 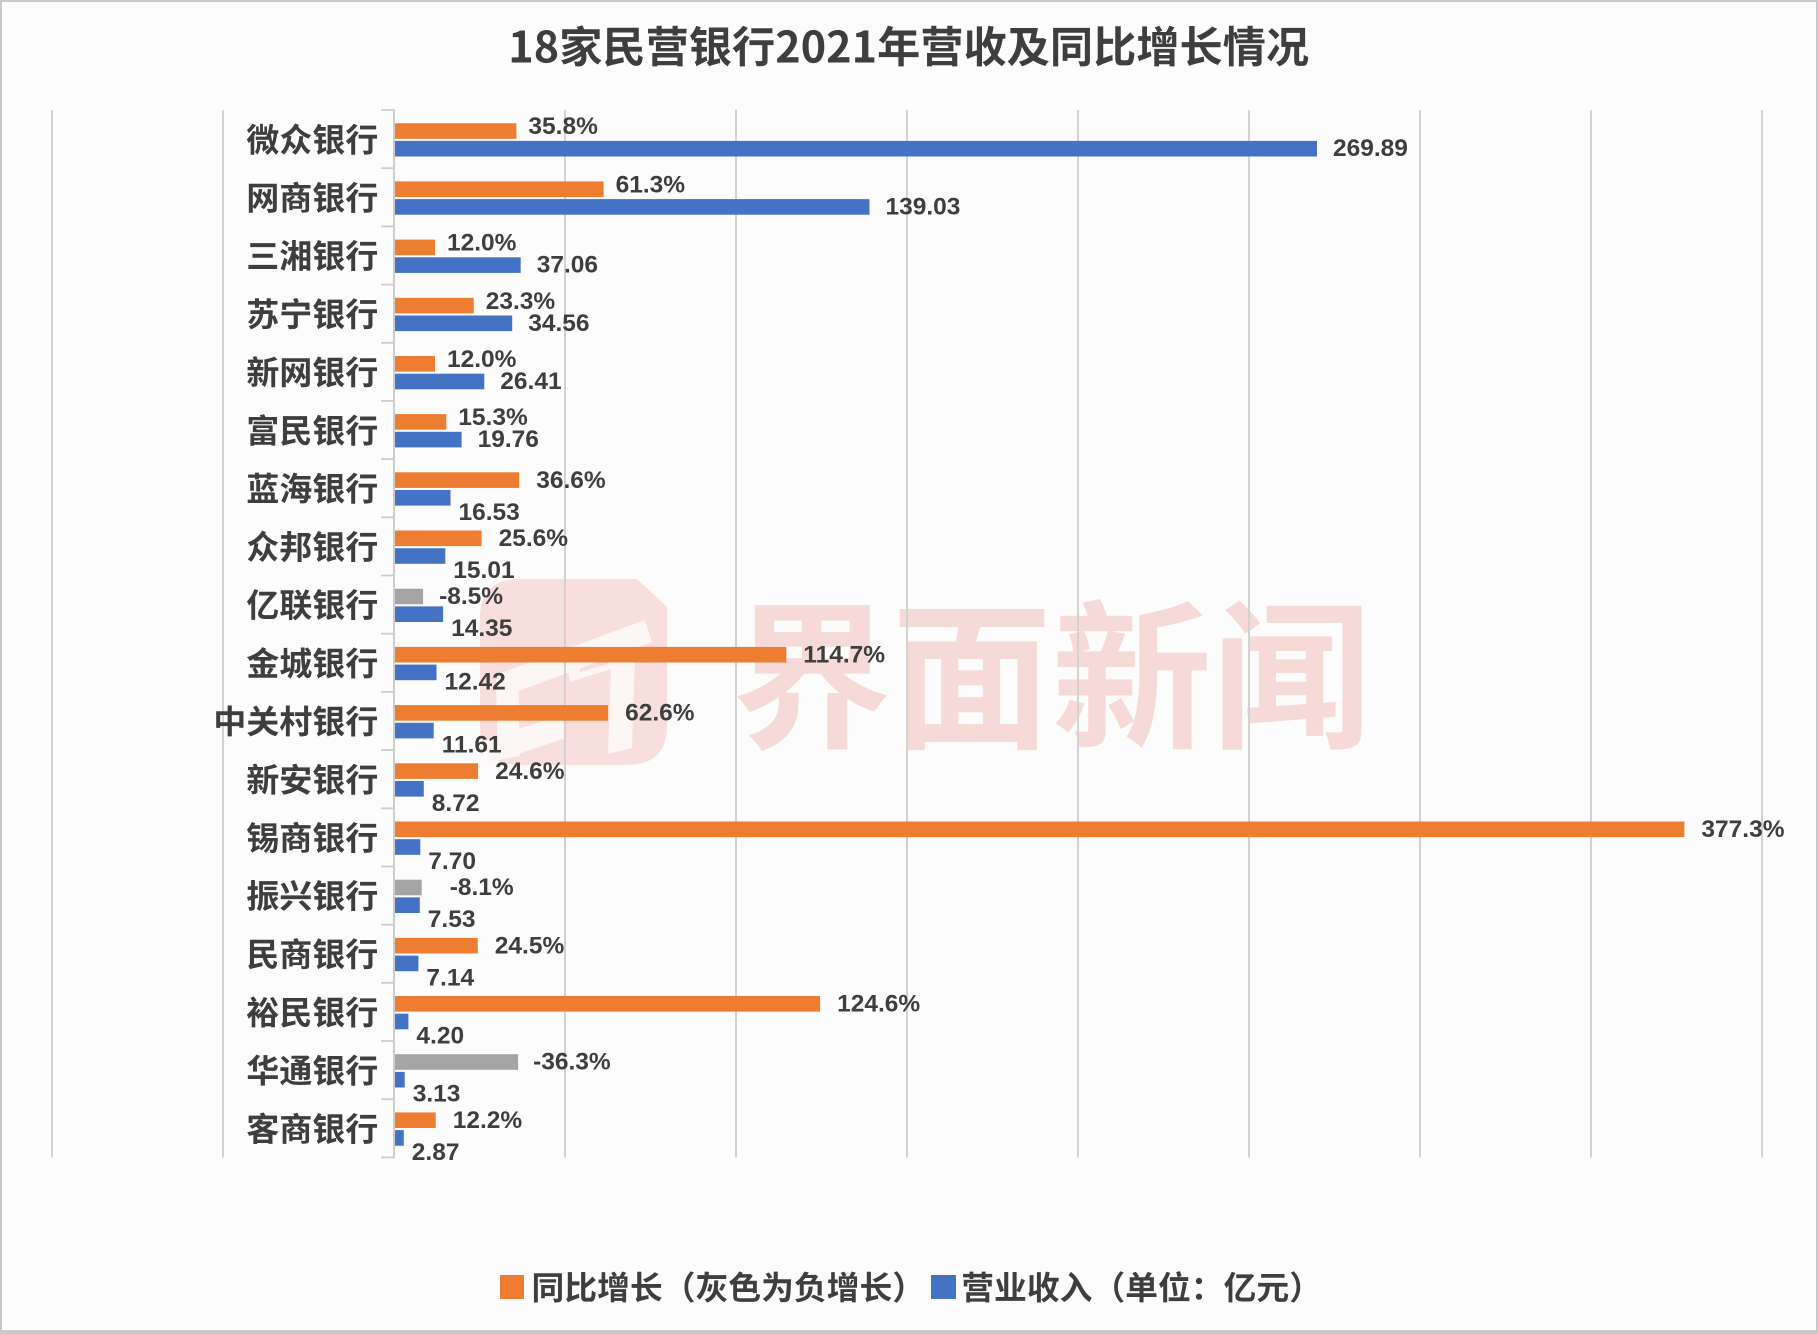 What do you see at coordinates (567, 265) in the screenshot?
I see `svg-text: 37.06` at bounding box center [567, 265].